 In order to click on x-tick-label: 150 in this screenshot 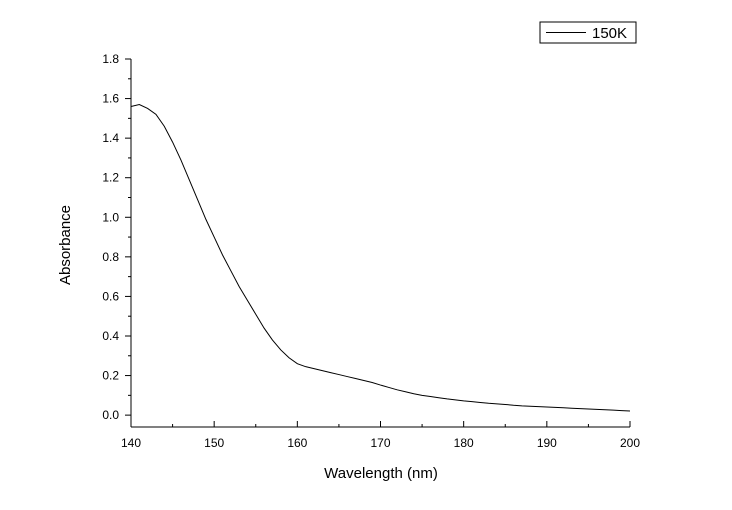, I will do `click(214, 443)`.